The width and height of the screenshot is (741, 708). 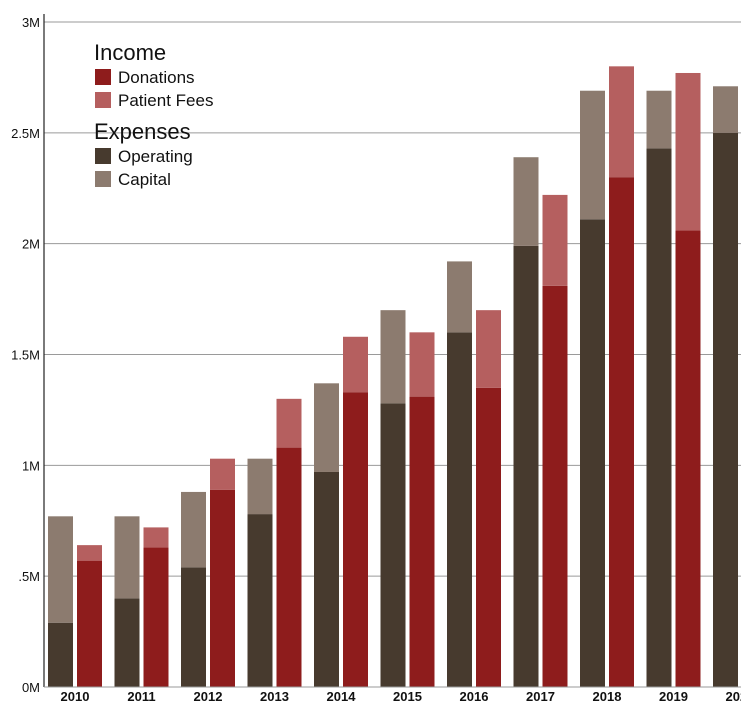 I want to click on x-tick-label: 2017, so click(x=540, y=696).